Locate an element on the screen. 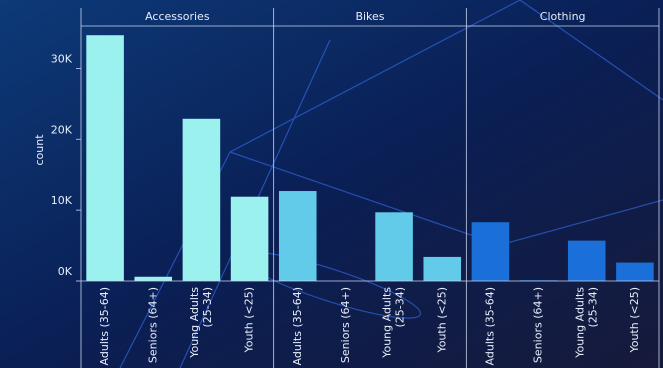  y-axis-label: count is located at coordinates (39, 150).